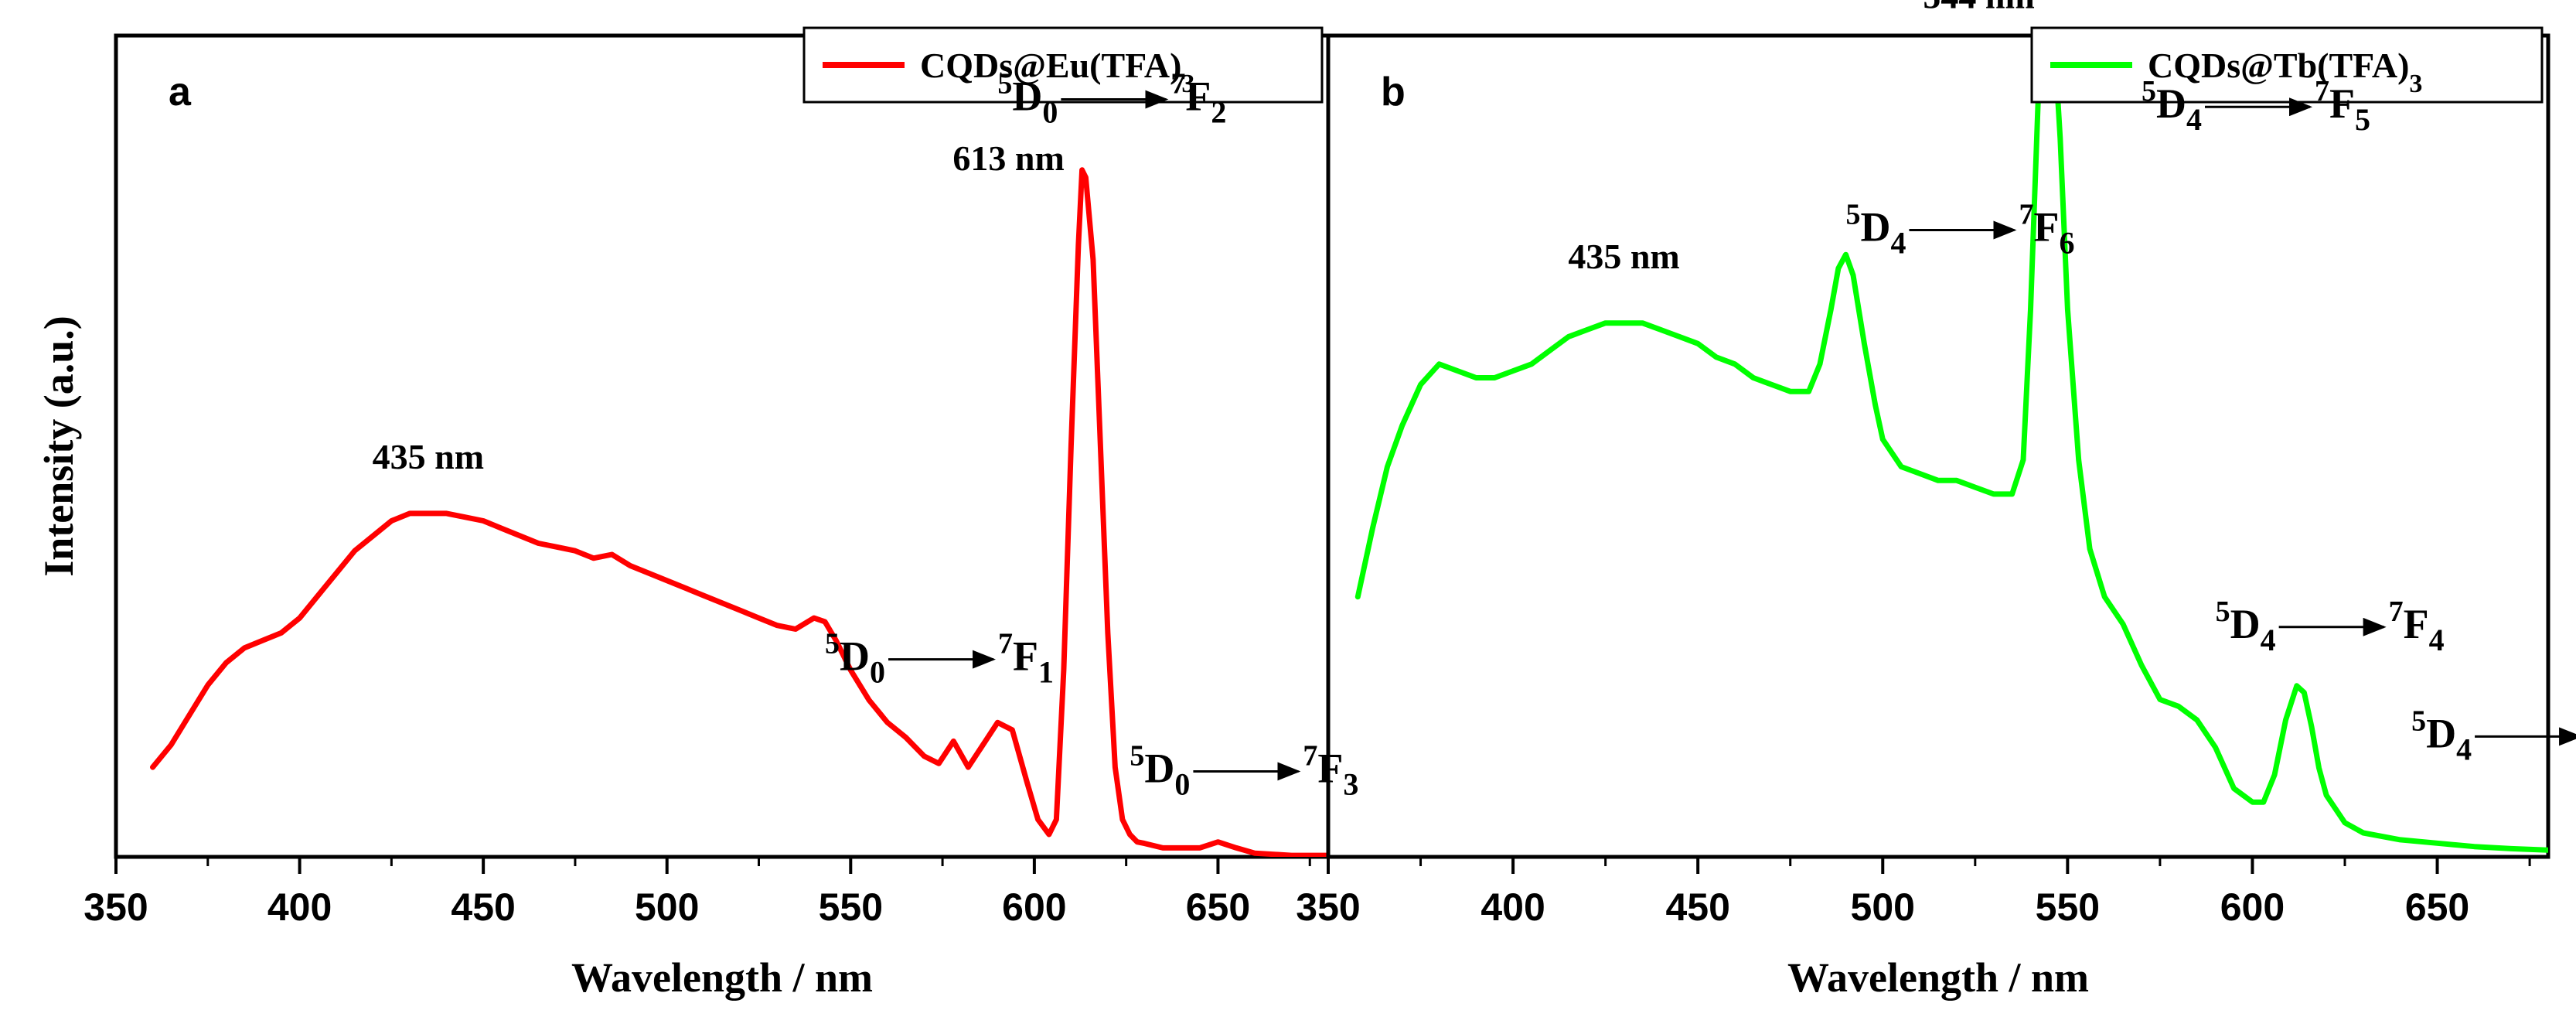 This screenshot has width=2576, height=1027. I want to click on panel-label: a, so click(180, 92).